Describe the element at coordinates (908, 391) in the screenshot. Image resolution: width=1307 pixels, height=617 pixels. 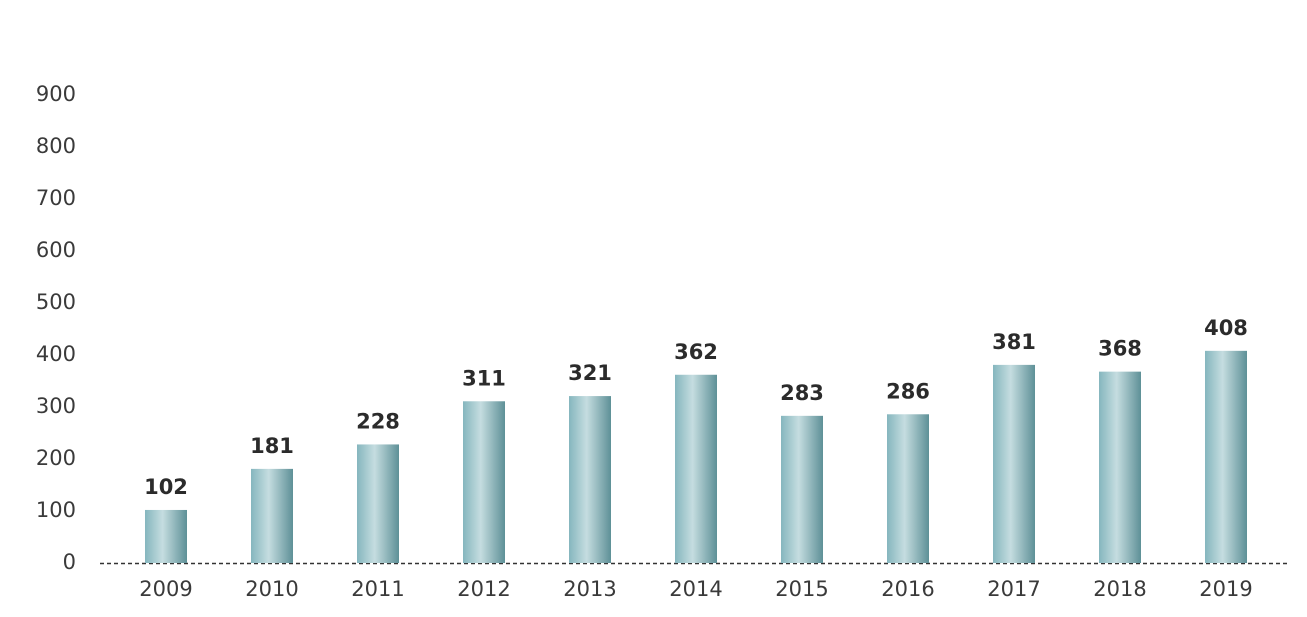
I see `value-label: 286` at that location.